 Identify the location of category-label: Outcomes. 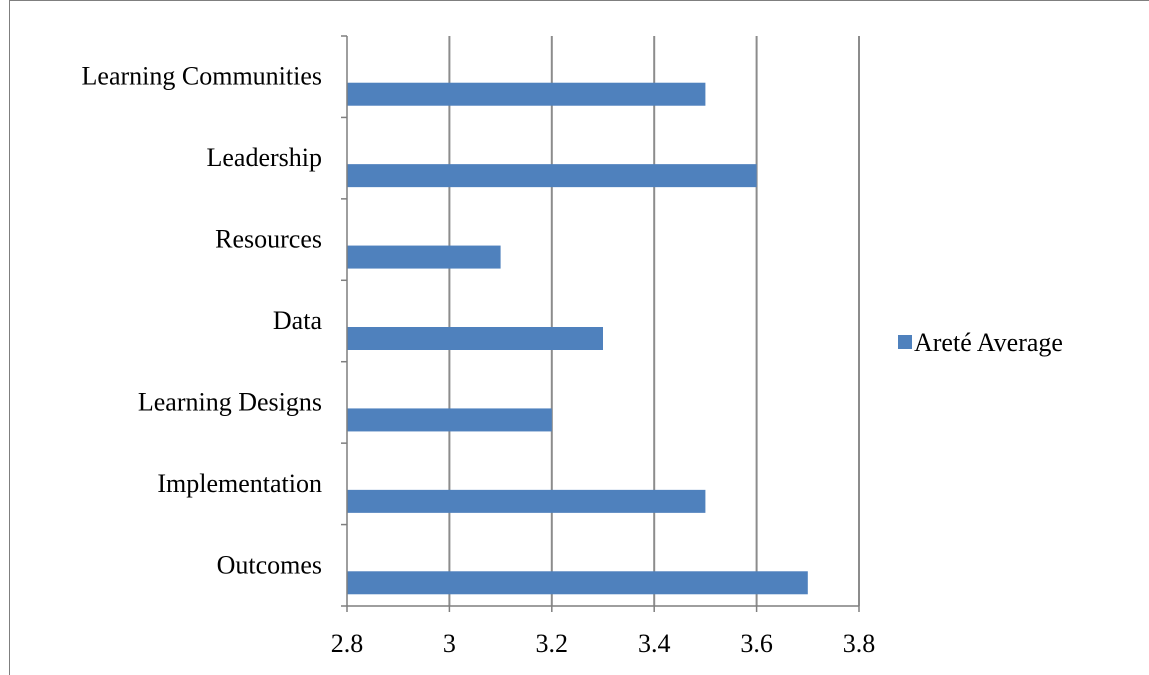
(269, 564).